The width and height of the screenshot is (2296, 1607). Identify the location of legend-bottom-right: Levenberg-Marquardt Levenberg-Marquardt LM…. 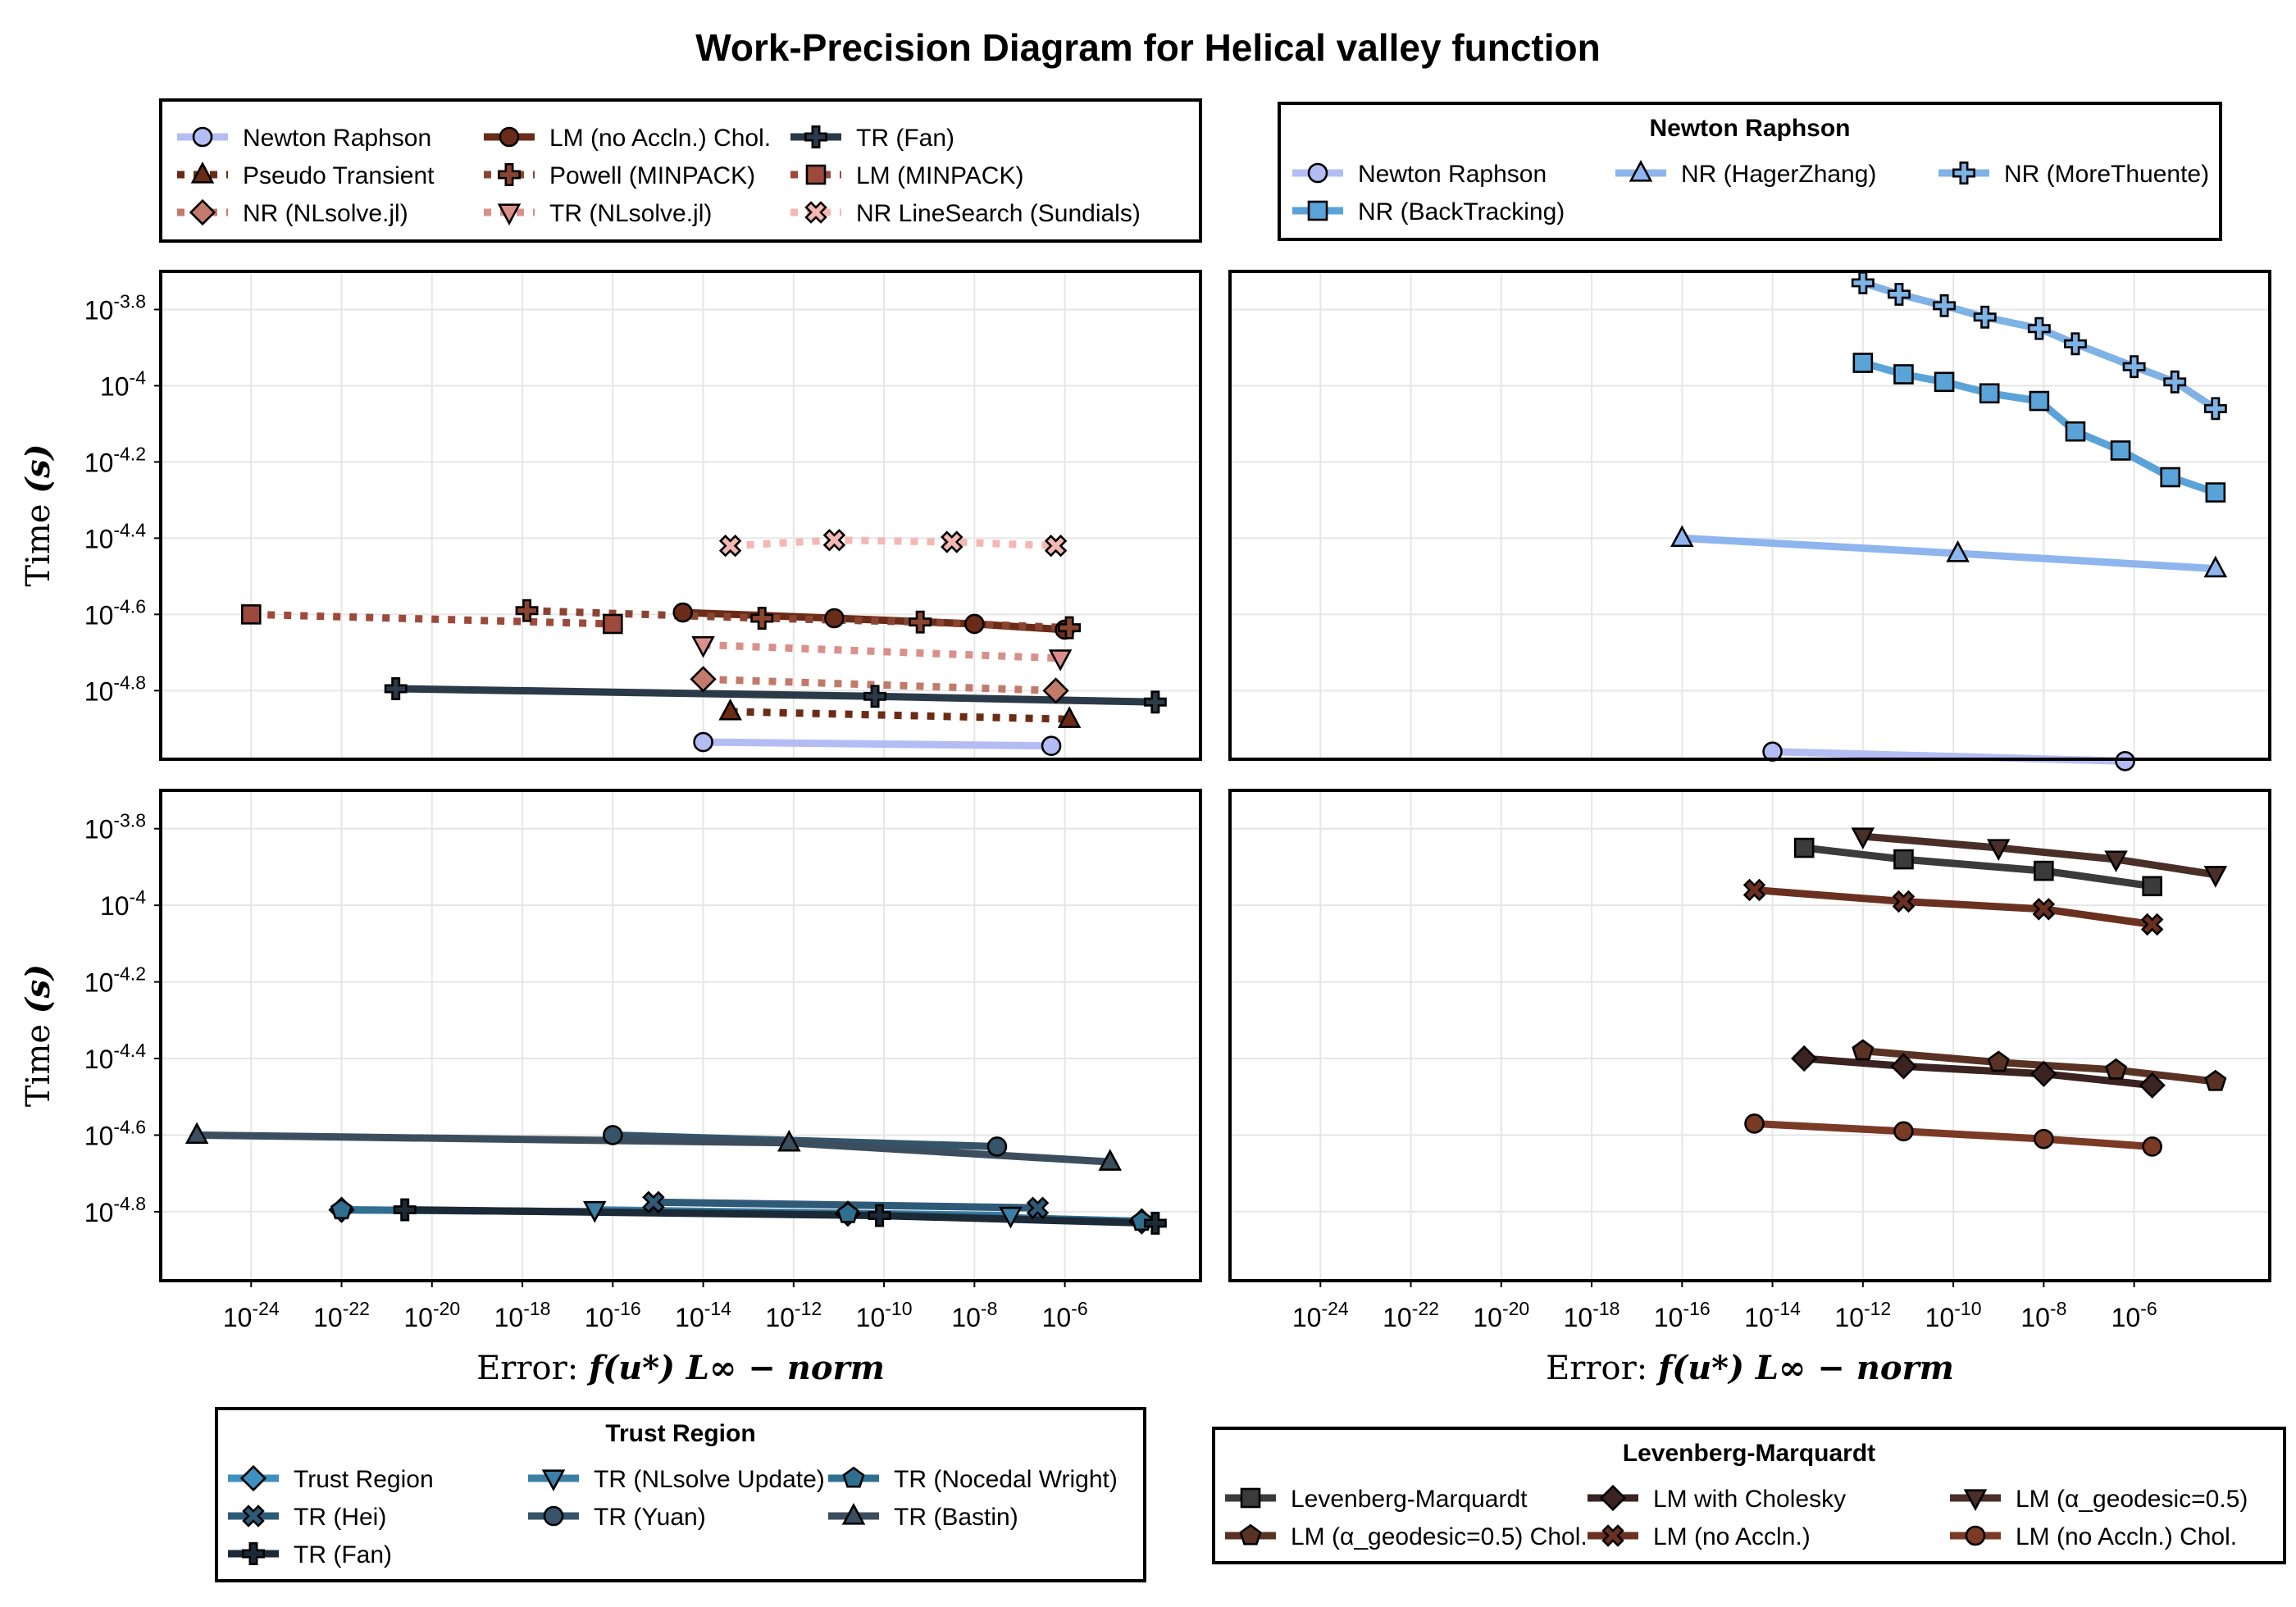
(1749, 1495).